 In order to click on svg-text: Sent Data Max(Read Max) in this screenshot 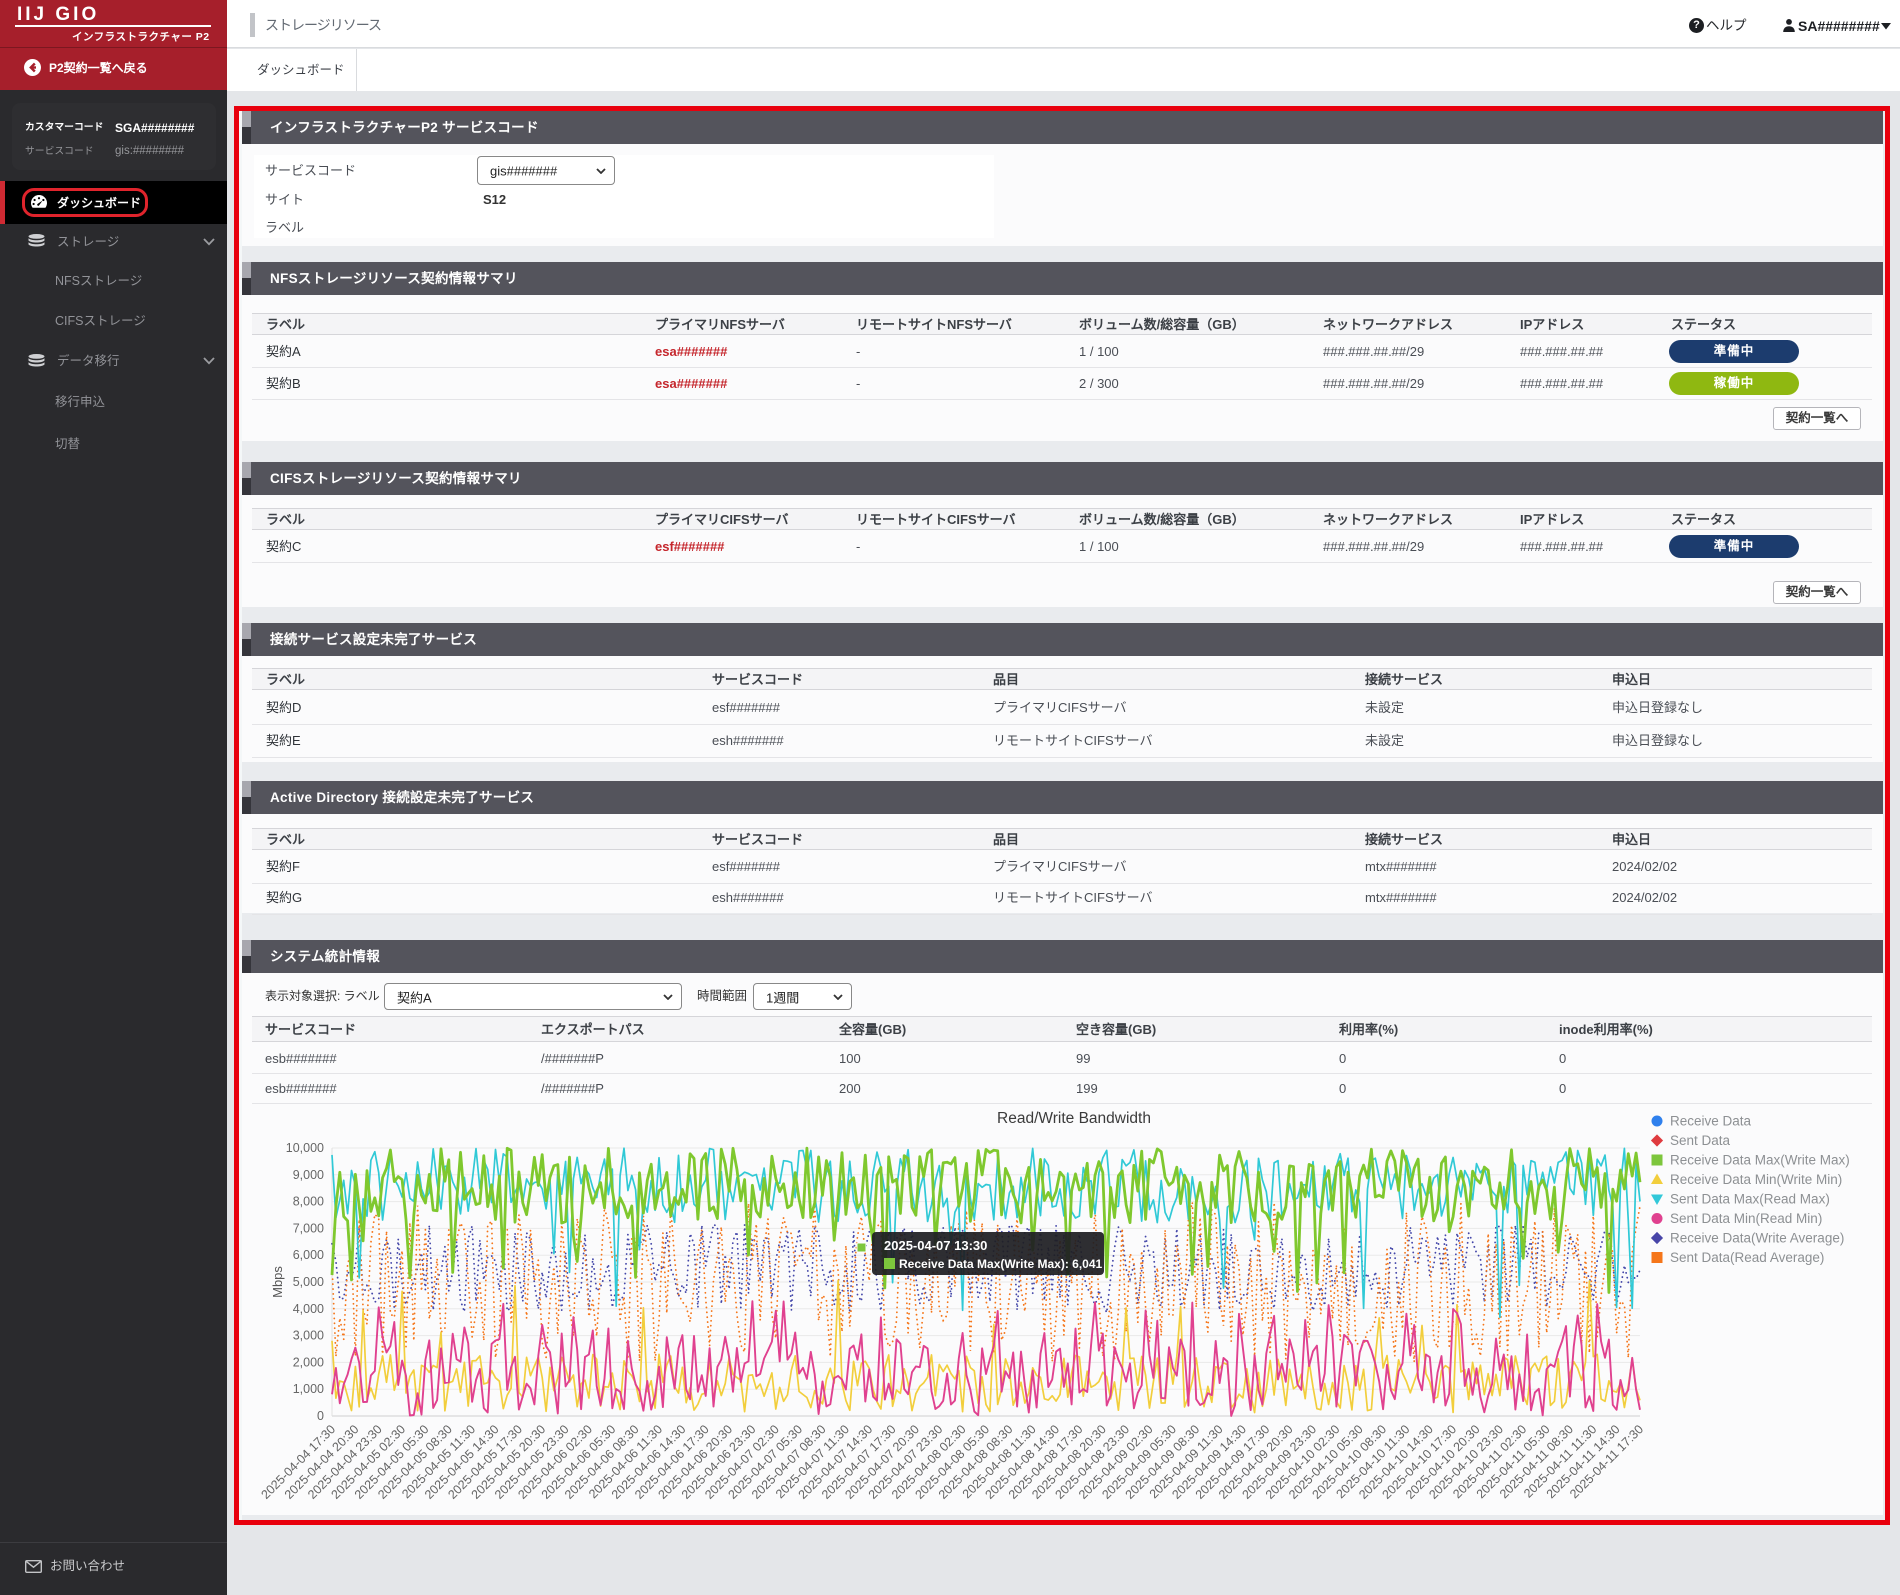, I will do `click(1750, 1199)`.